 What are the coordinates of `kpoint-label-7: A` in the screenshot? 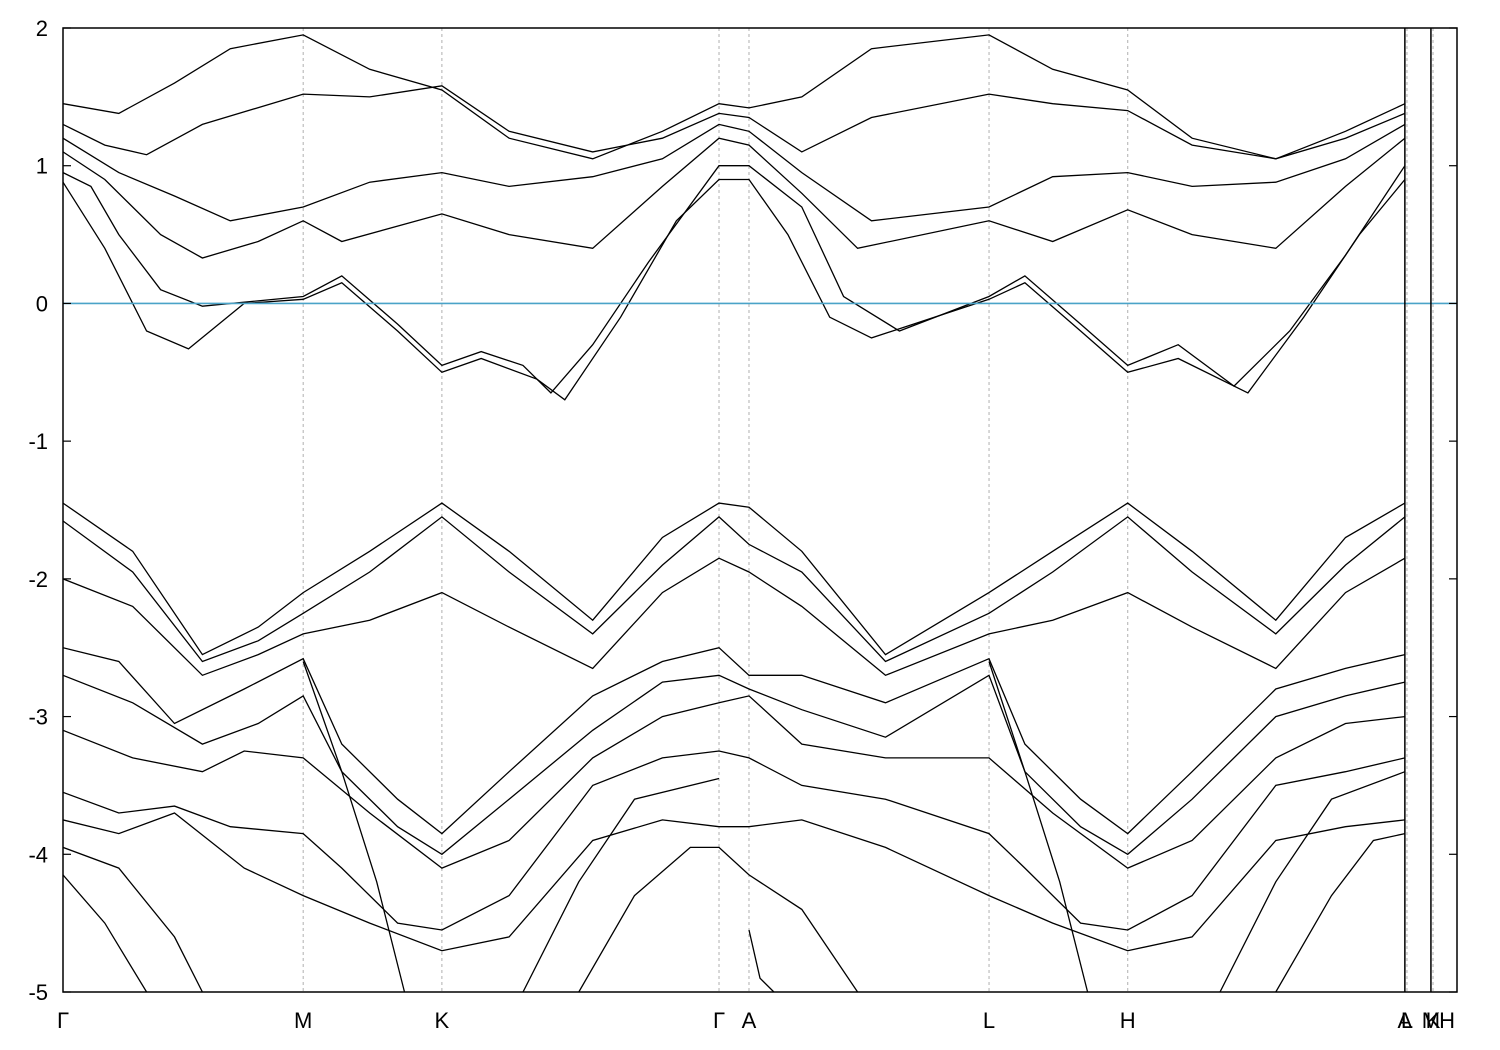 It's located at (1405, 1020).